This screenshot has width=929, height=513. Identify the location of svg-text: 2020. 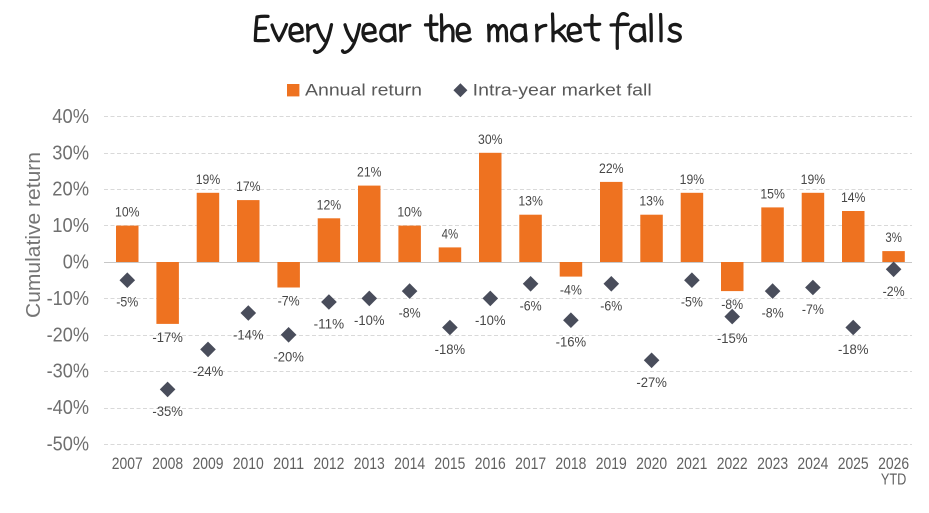
(651, 463).